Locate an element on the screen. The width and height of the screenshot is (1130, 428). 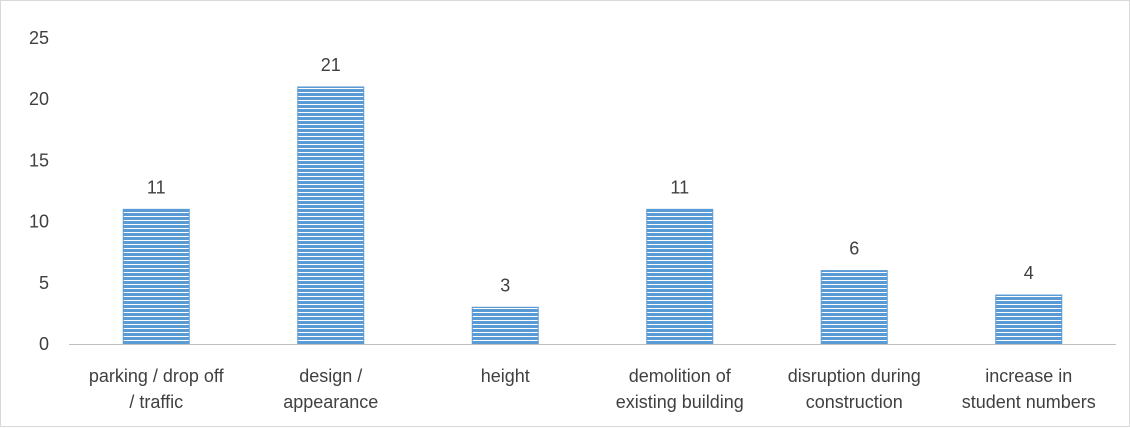
x-category-label-line: height is located at coordinates (505, 376).